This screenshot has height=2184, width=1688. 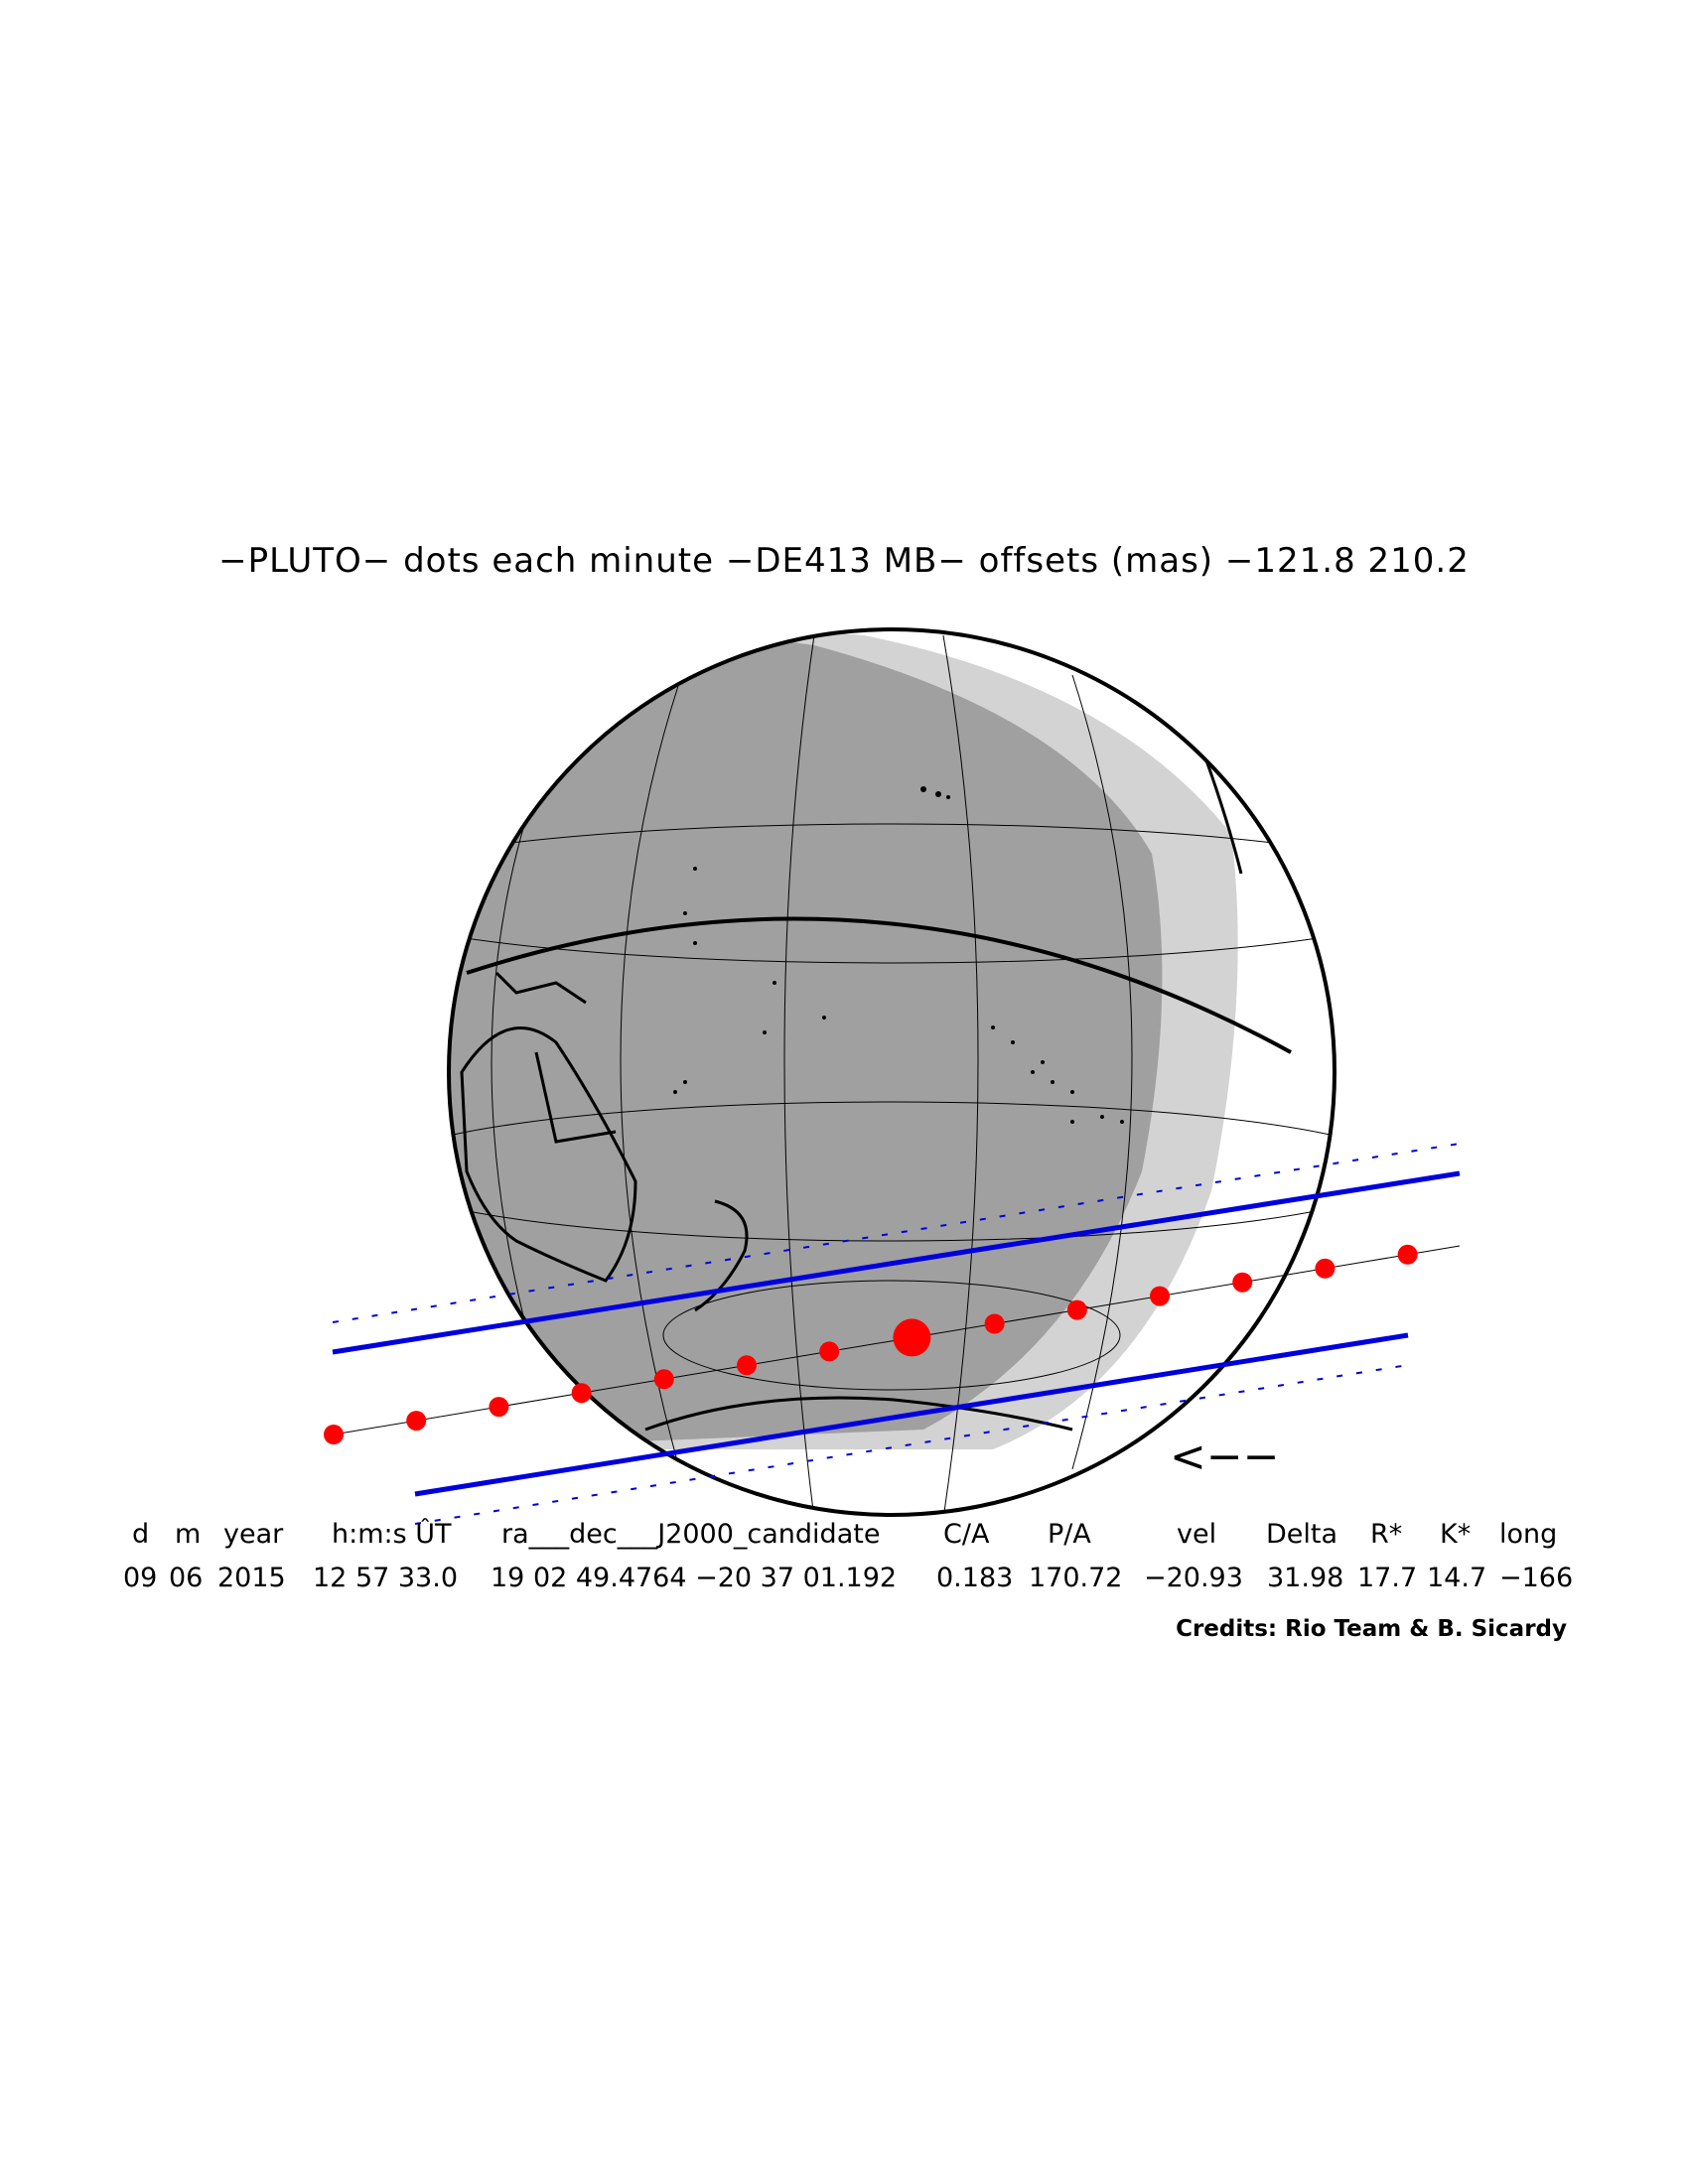 I want to click on table-header-rstar: R*, so click(x=1386, y=1534).